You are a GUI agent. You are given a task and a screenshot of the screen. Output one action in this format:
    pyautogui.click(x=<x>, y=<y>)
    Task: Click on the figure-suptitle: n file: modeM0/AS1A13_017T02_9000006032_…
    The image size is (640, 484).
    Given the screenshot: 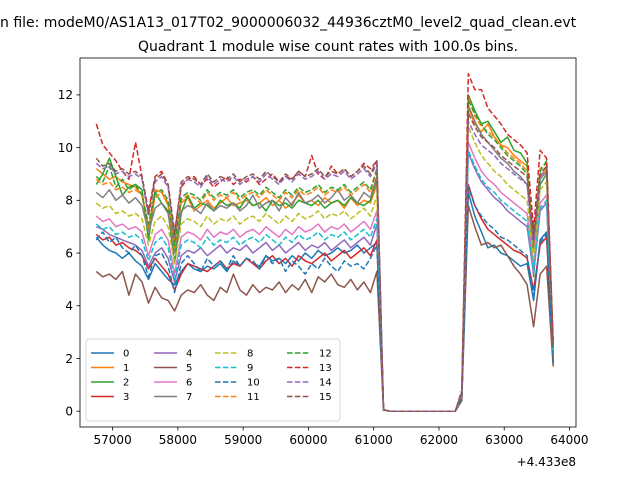 What is the action you would take?
    pyautogui.click(x=288, y=23)
    